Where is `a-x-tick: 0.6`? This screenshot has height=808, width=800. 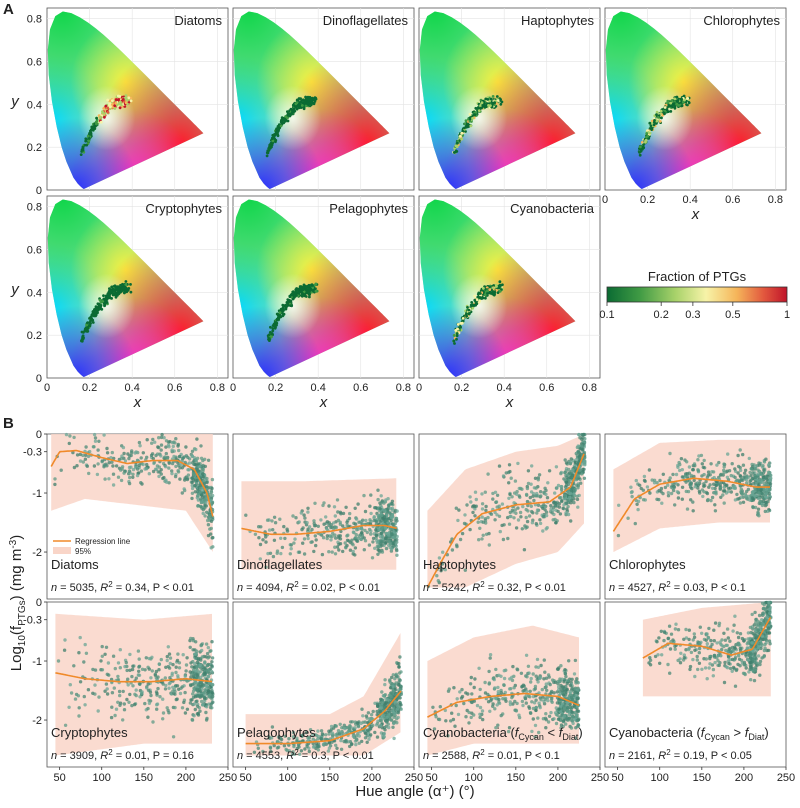 a-x-tick: 0.6 is located at coordinates (546, 388).